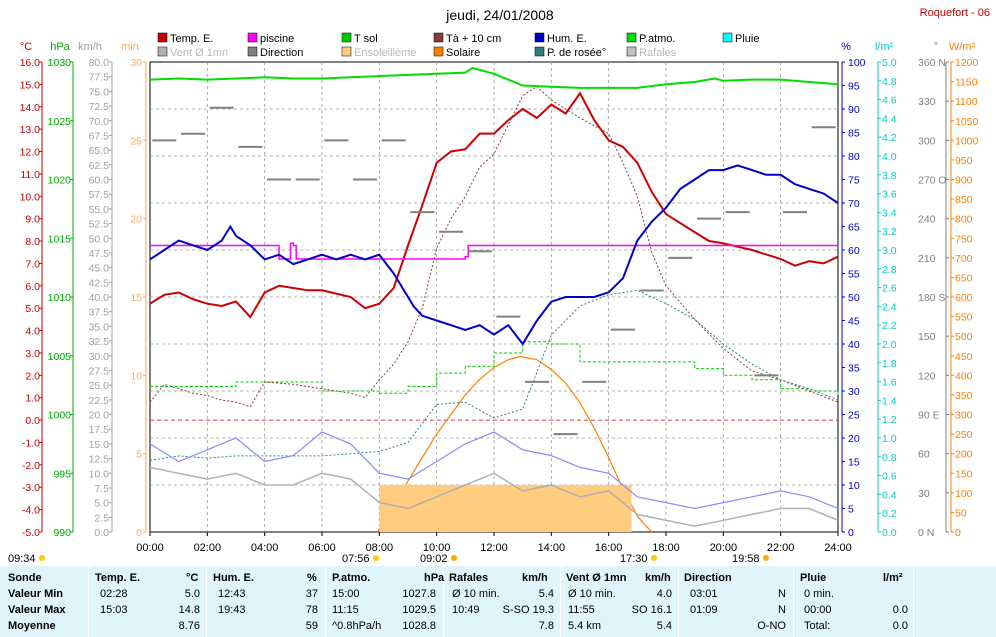  What do you see at coordinates (889, 176) in the screenshot?
I see `tick-label-lm2: 3.8` at bounding box center [889, 176].